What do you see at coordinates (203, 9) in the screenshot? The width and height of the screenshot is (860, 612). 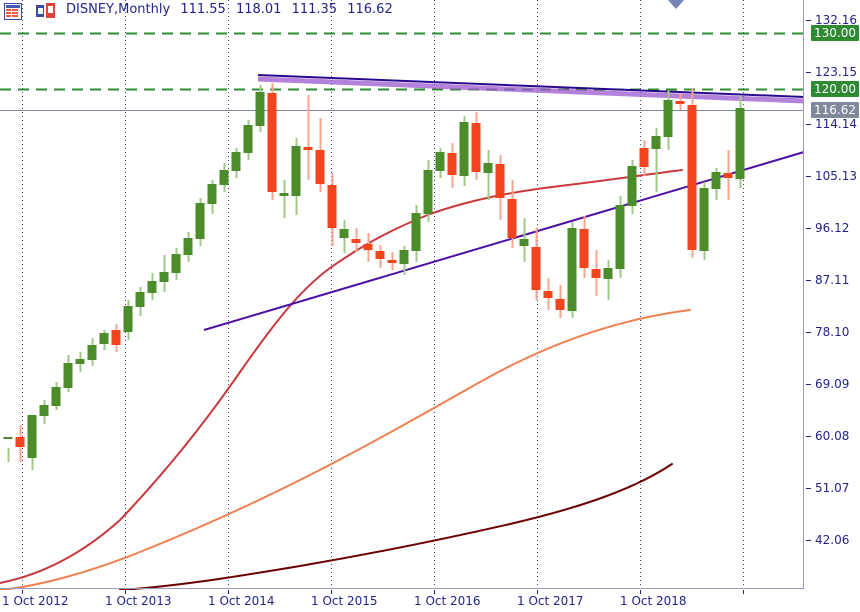 I see `ohlc-open: 111.55` at bounding box center [203, 9].